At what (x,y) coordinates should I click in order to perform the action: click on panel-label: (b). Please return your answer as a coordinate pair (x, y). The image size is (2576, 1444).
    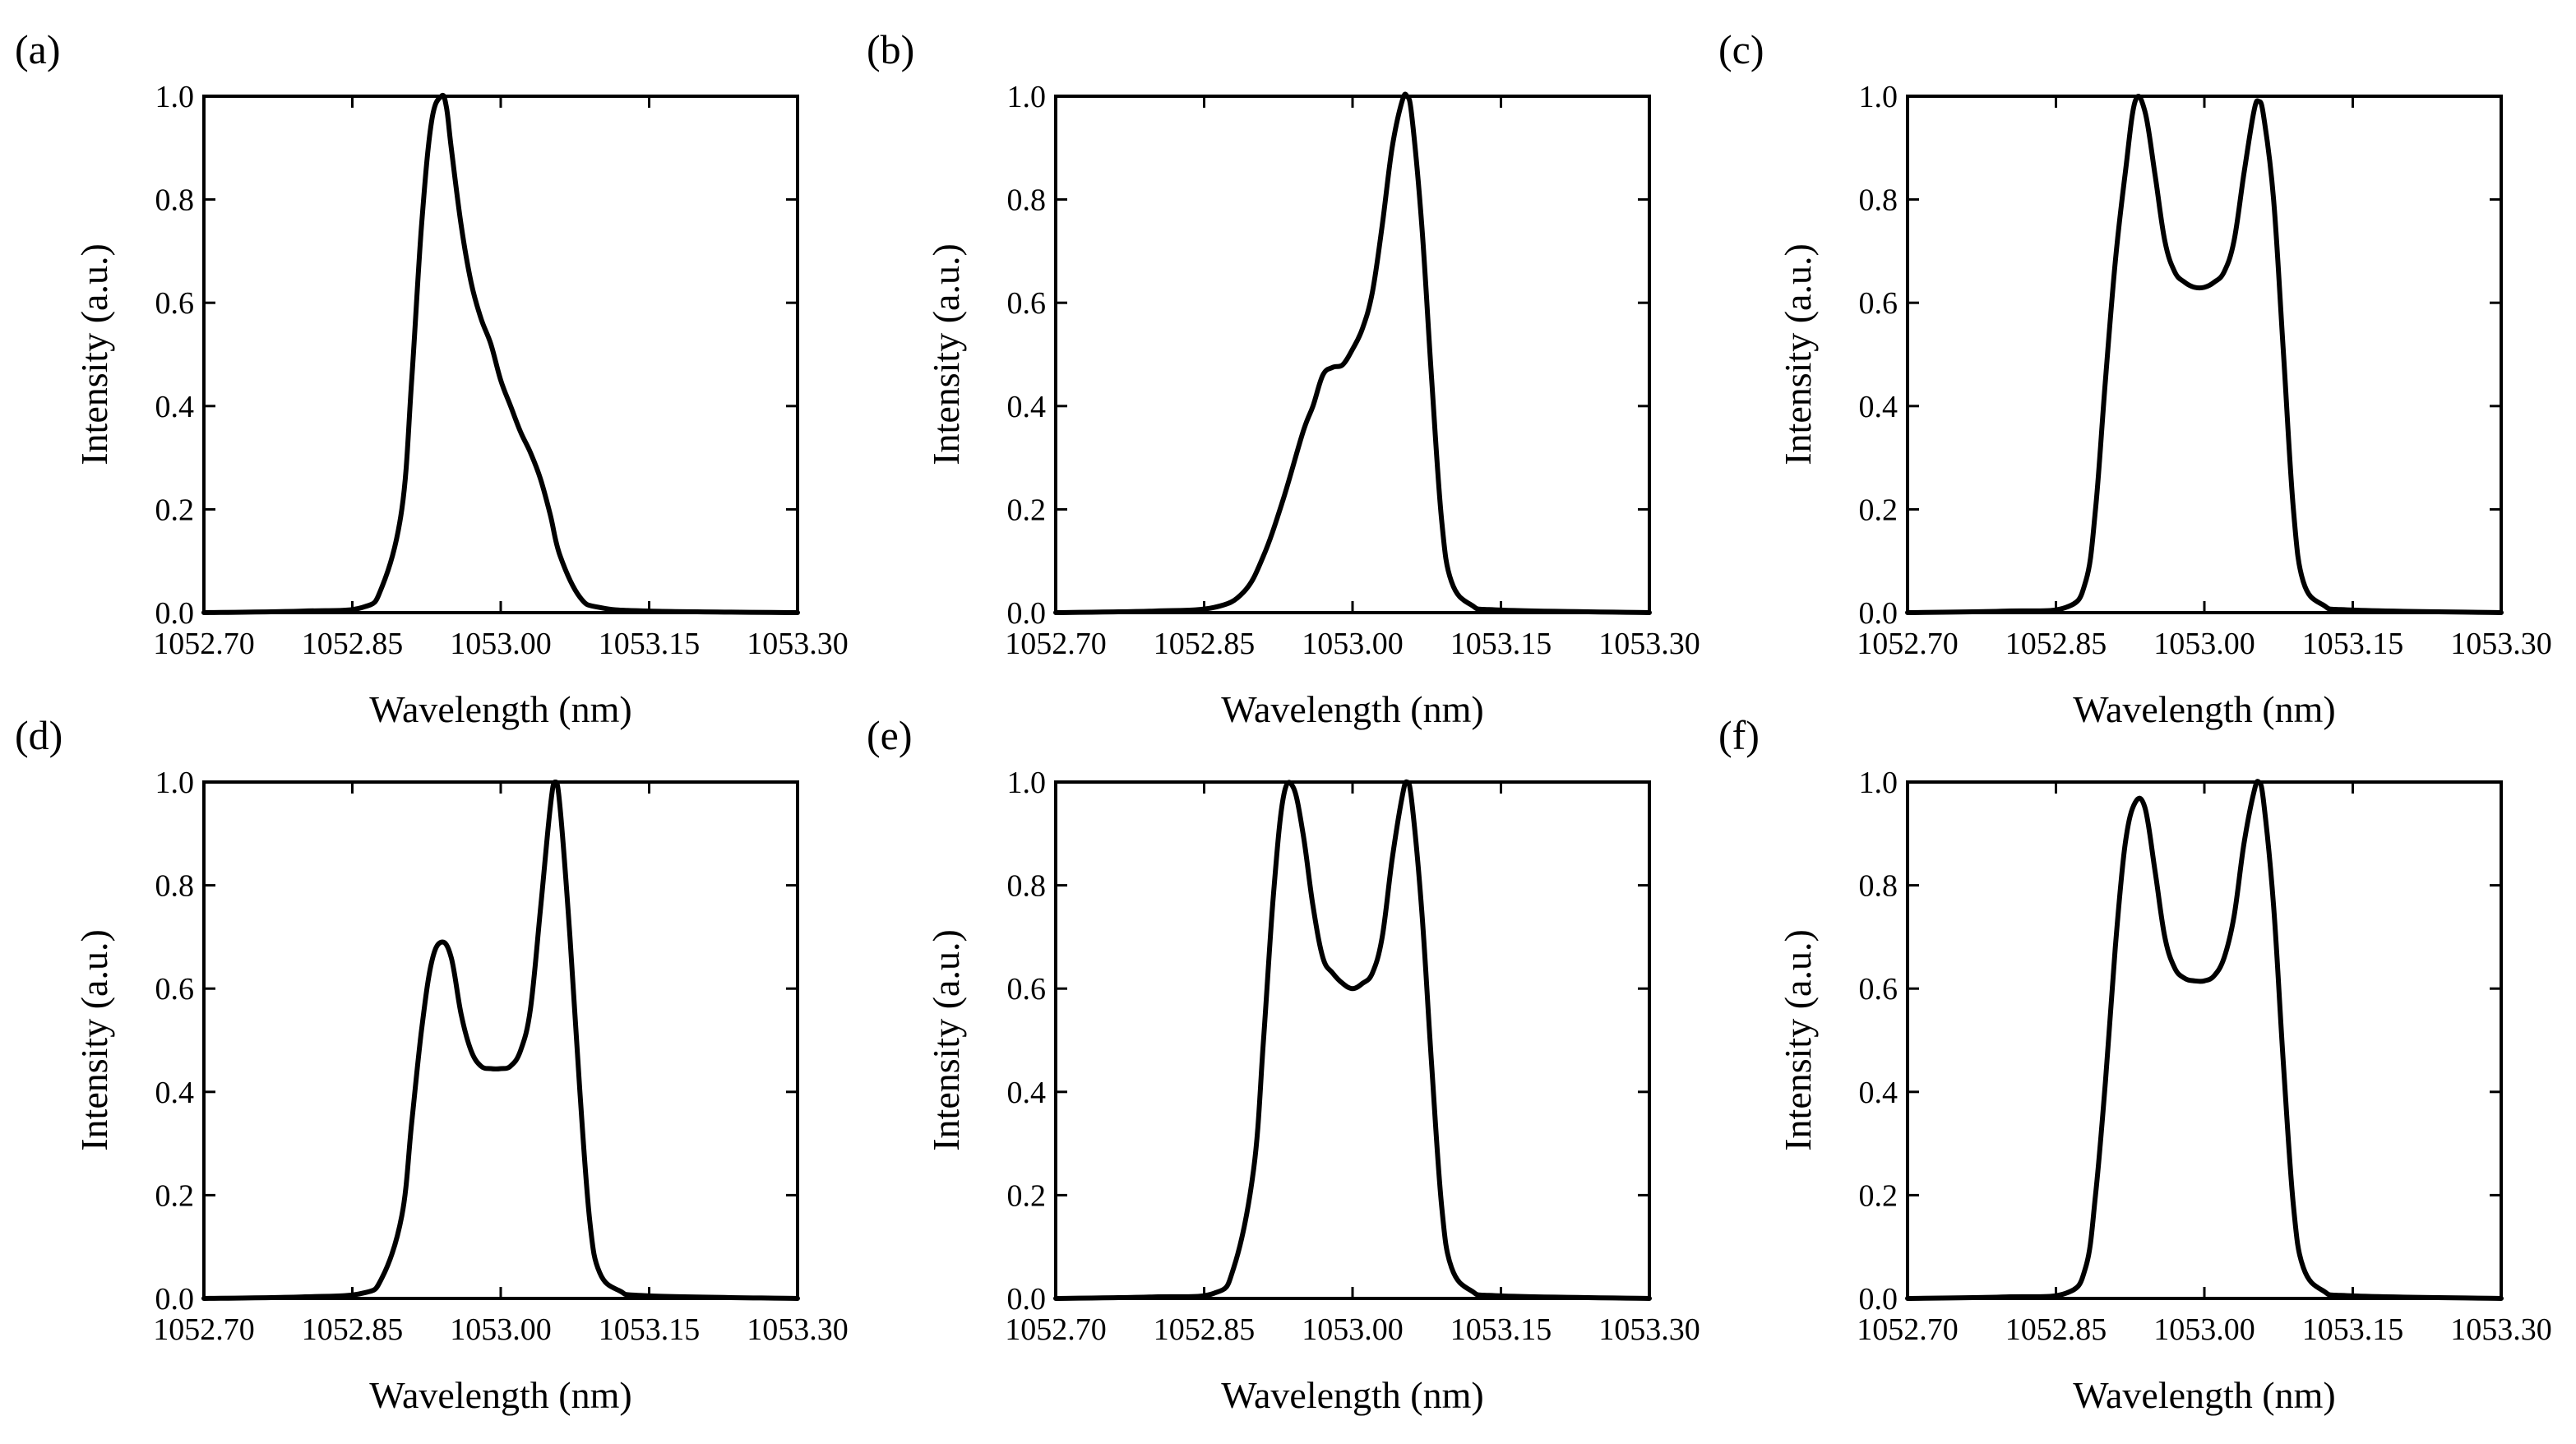
    Looking at the image, I should click on (890, 49).